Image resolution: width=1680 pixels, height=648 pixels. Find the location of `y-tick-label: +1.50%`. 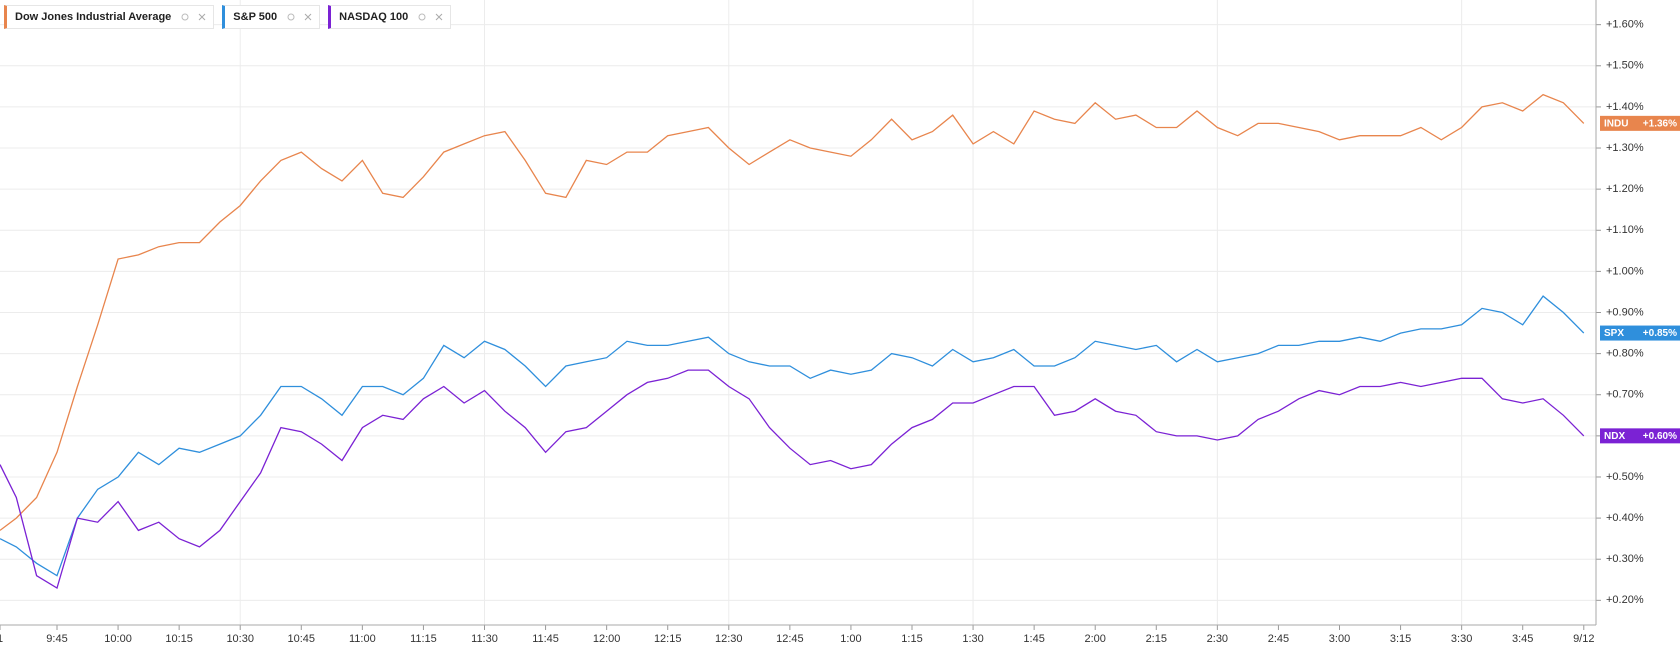

y-tick-label: +1.50% is located at coordinates (1625, 66).